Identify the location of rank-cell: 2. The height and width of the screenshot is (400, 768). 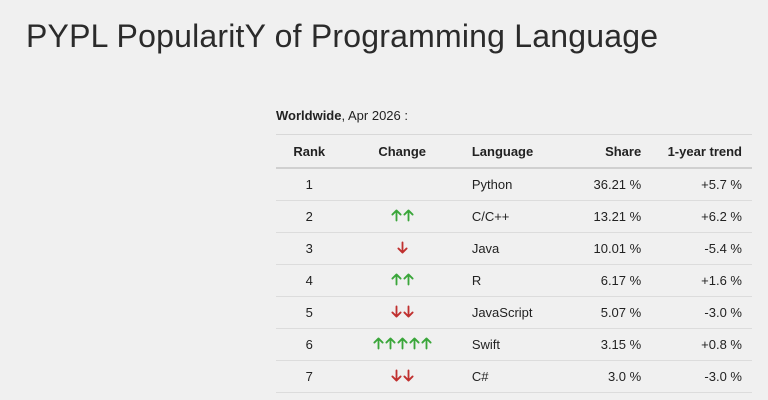
(309, 216).